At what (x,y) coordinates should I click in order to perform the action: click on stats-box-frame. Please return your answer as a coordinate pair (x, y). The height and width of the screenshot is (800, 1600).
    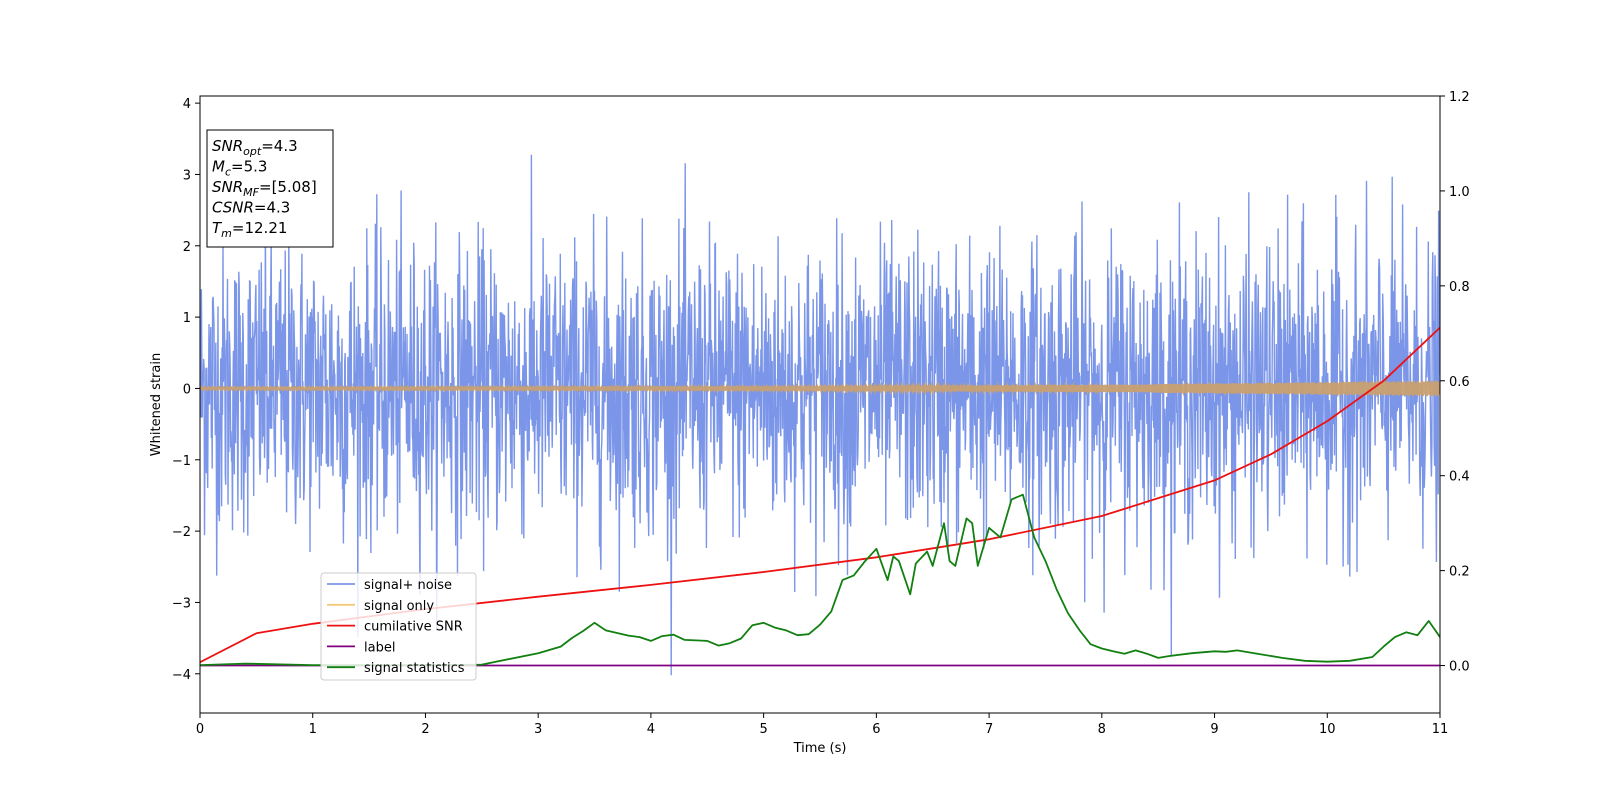
    Looking at the image, I should click on (270, 188).